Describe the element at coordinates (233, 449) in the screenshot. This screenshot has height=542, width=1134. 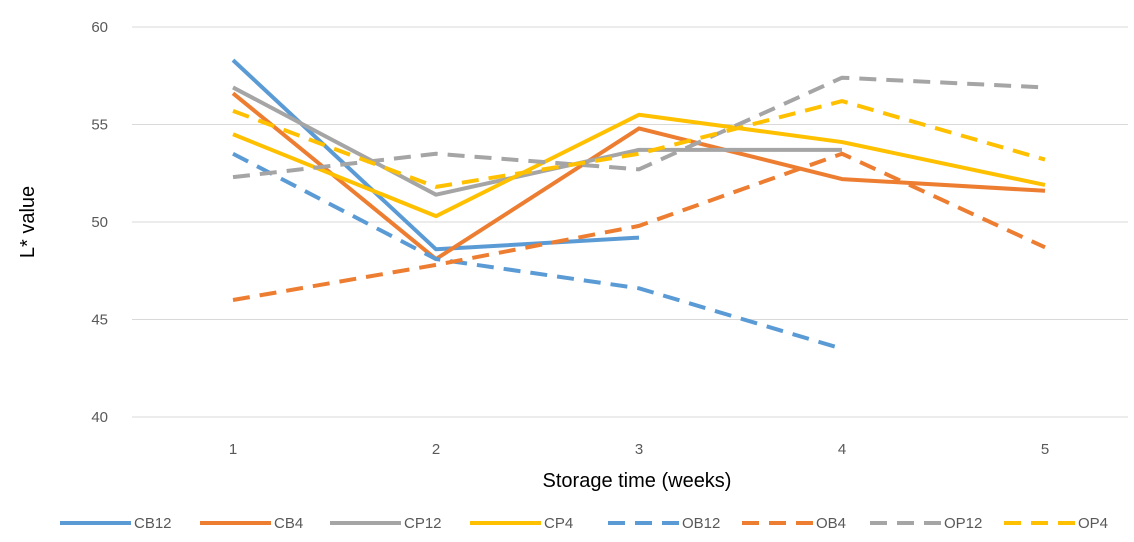
I see `x-tick-label: 1` at that location.